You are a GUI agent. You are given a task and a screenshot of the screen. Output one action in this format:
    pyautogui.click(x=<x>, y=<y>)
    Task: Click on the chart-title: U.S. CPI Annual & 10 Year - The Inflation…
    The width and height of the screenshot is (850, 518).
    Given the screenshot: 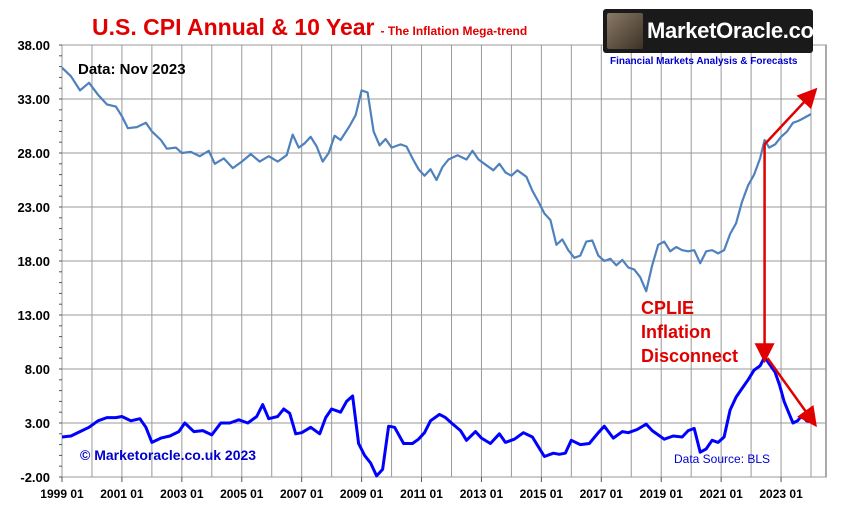 What is the action you would take?
    pyautogui.click(x=309, y=27)
    